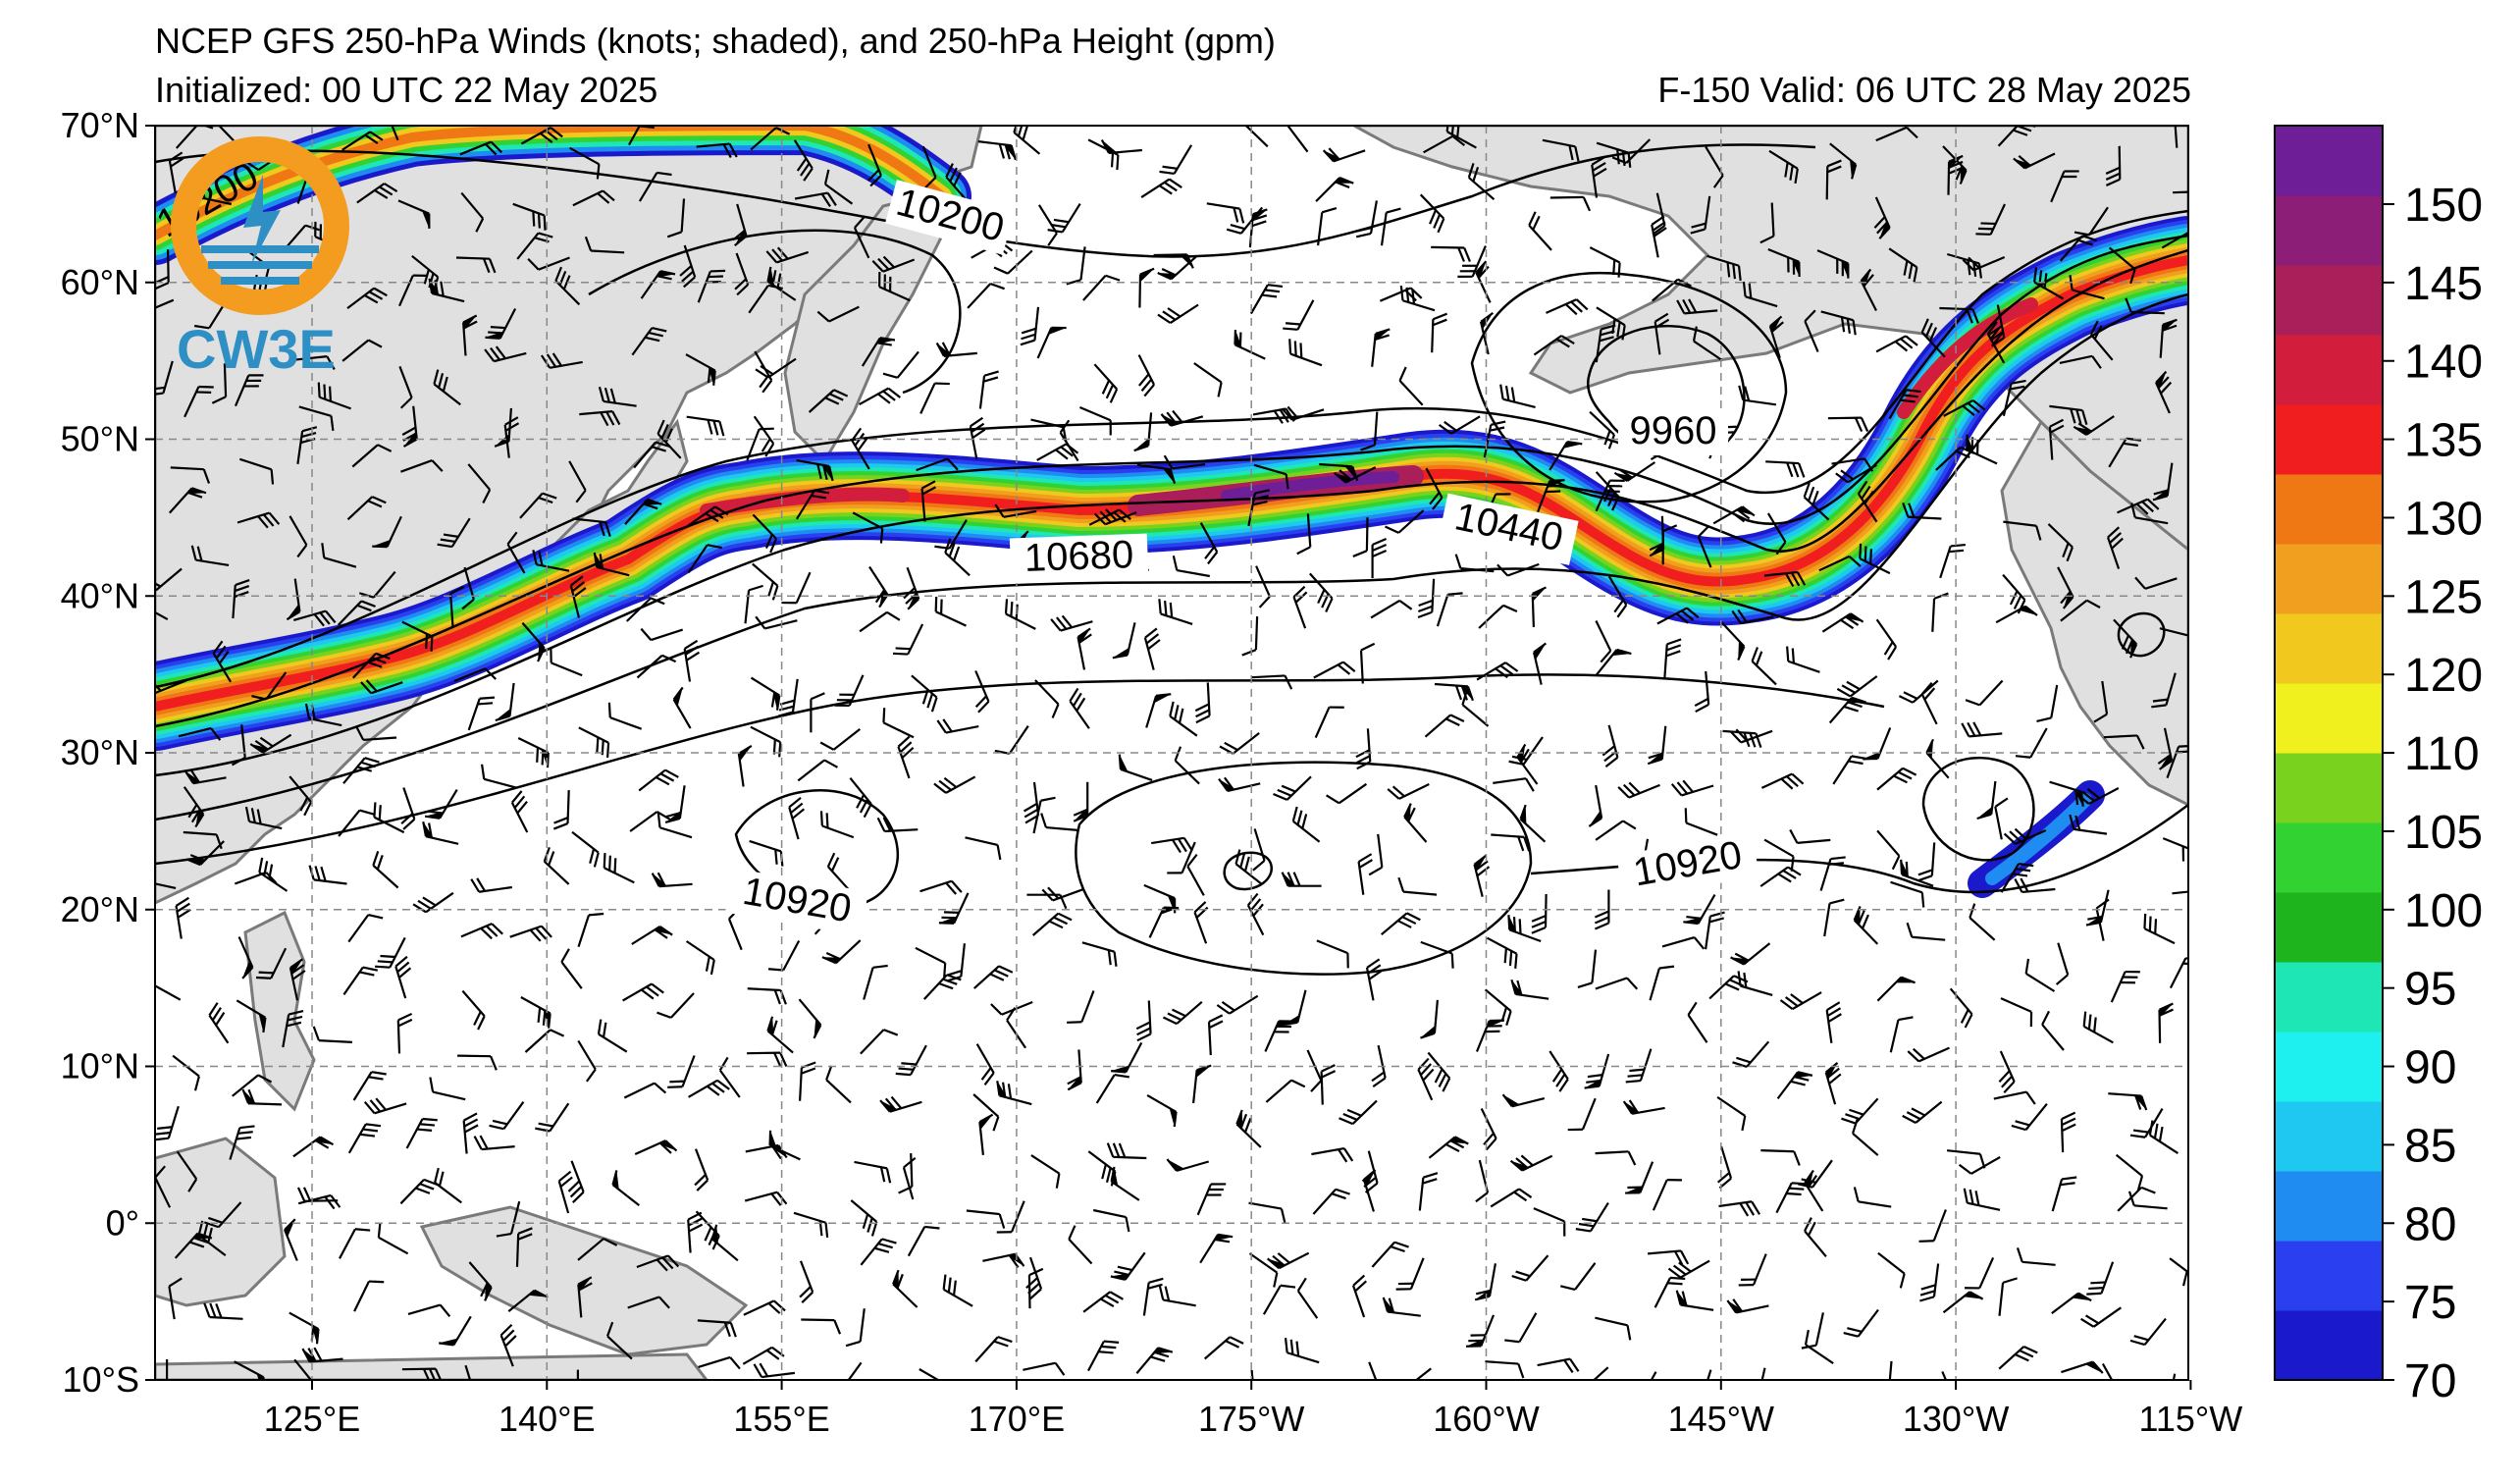  What do you see at coordinates (260, 226) in the screenshot?
I see `logo-ring-icon` at bounding box center [260, 226].